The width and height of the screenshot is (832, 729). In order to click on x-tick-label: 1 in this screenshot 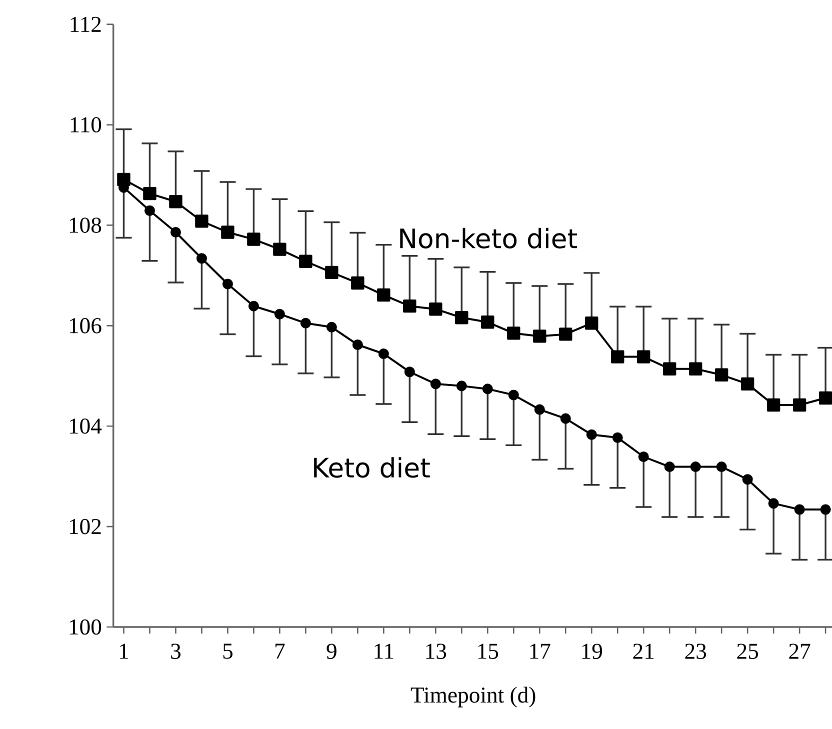, I will do `click(124, 651)`.